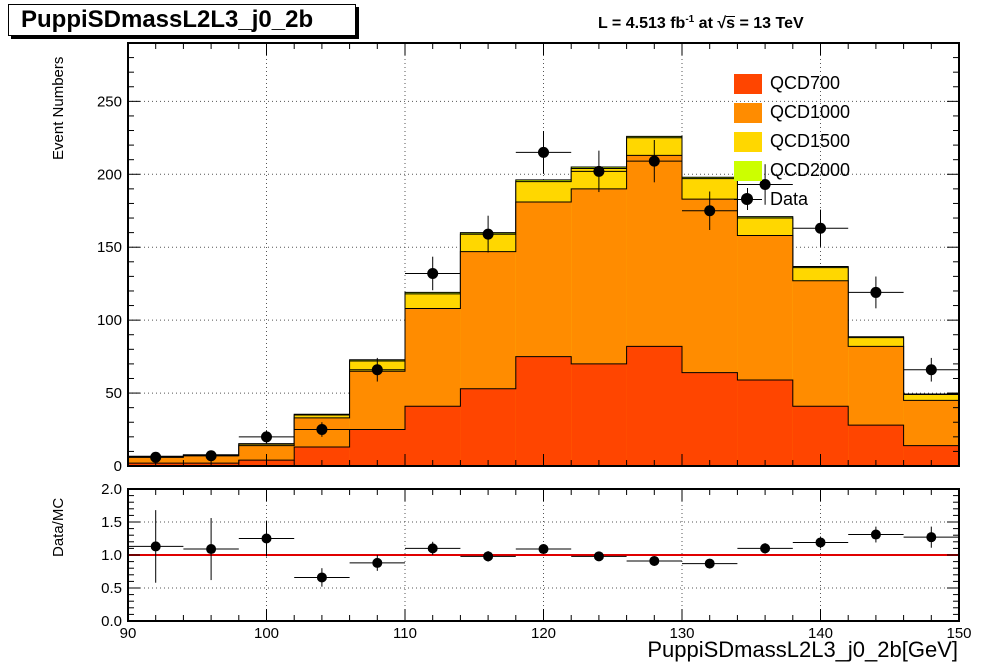  Describe the element at coordinates (109, 247) in the screenshot. I see `main-ytick-label-3: 150` at that location.